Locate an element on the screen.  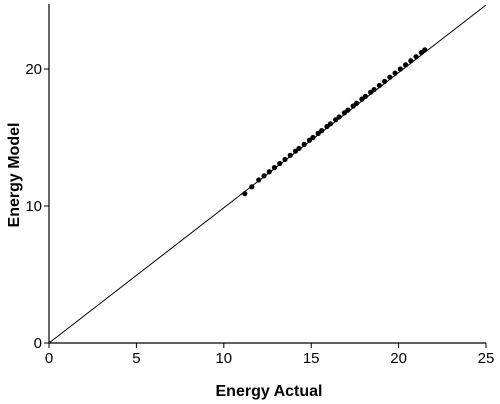
x-tick-label-0: 0 is located at coordinates (49, 358).